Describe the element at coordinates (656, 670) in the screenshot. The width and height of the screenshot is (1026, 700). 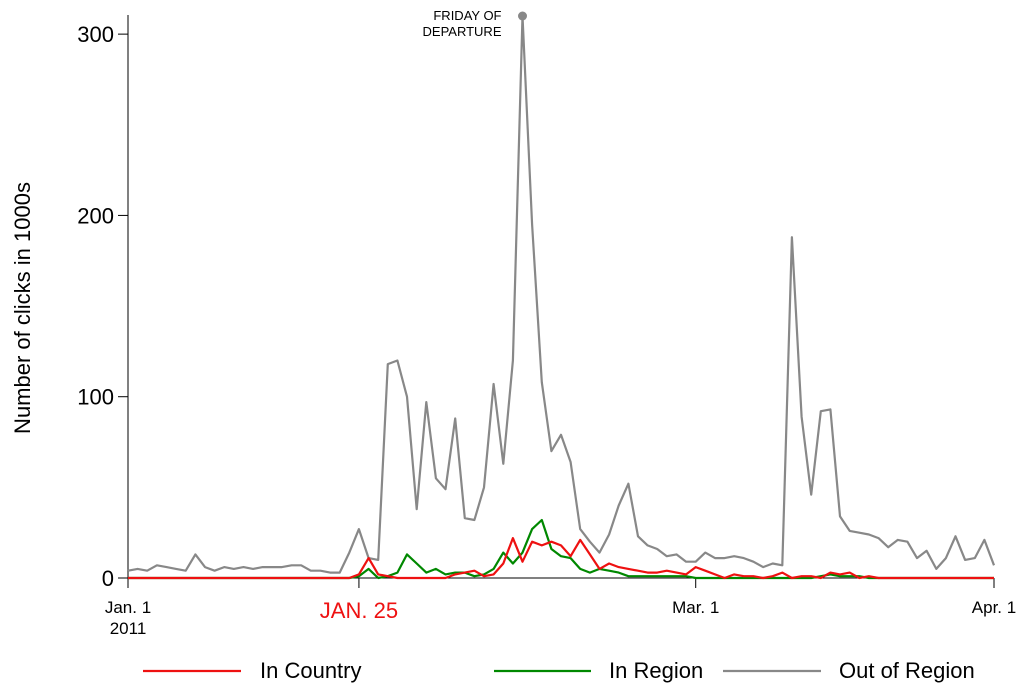
I see `legend-label: In Region` at that location.